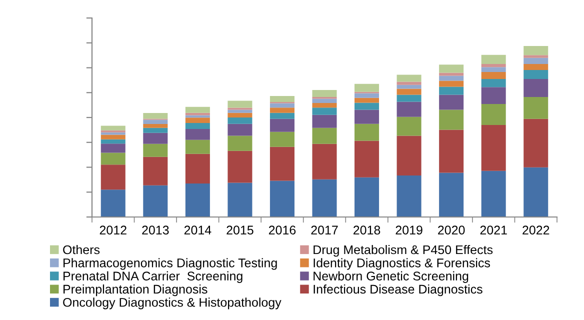 The height and width of the screenshot is (320, 584). What do you see at coordinates (493, 230) in the screenshot?
I see `x-tick-label: 2021` at bounding box center [493, 230].